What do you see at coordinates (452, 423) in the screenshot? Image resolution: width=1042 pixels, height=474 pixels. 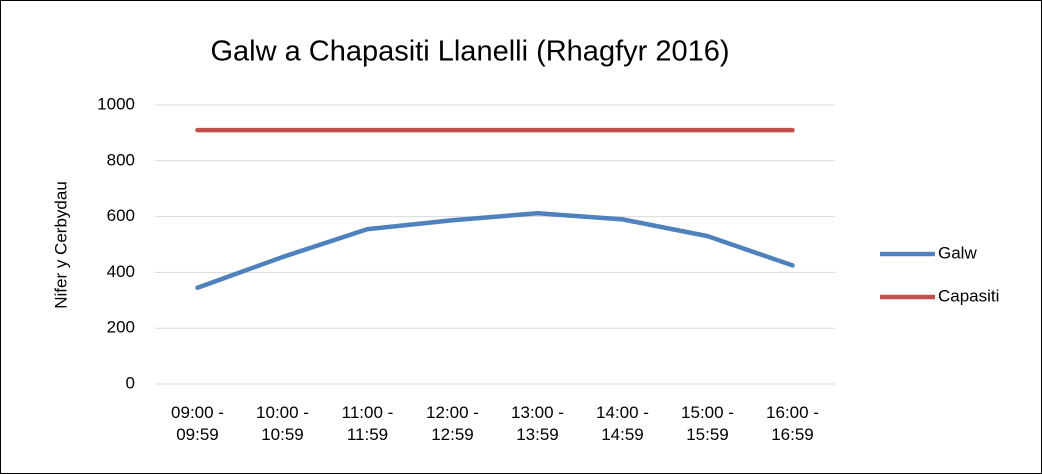 I see `x-tick-label: 12:00 - 12:59` at bounding box center [452, 423].